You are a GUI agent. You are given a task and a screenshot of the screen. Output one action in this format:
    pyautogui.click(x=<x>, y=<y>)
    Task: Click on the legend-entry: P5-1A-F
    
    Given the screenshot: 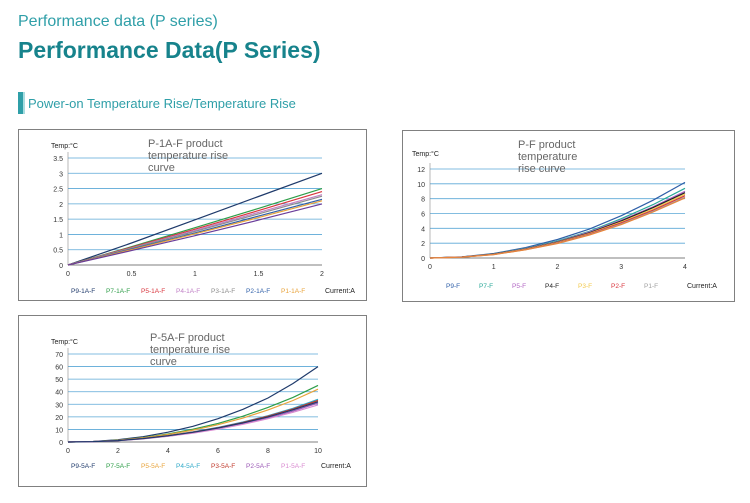 What is the action you would take?
    pyautogui.click(x=153, y=291)
    